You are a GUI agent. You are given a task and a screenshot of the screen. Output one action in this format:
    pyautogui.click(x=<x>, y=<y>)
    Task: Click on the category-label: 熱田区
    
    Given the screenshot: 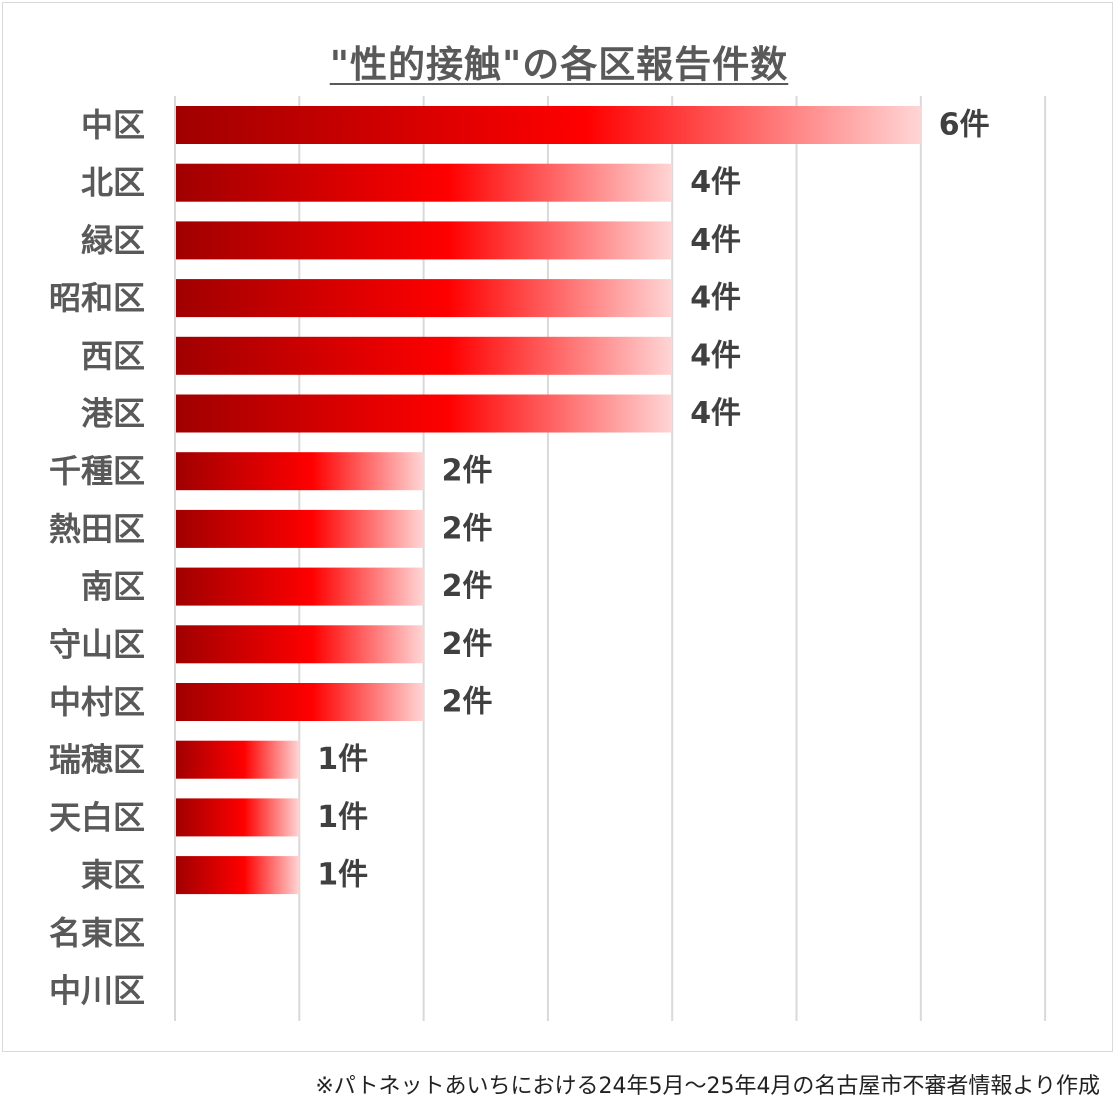 What is the action you would take?
    pyautogui.click(x=97, y=529)
    